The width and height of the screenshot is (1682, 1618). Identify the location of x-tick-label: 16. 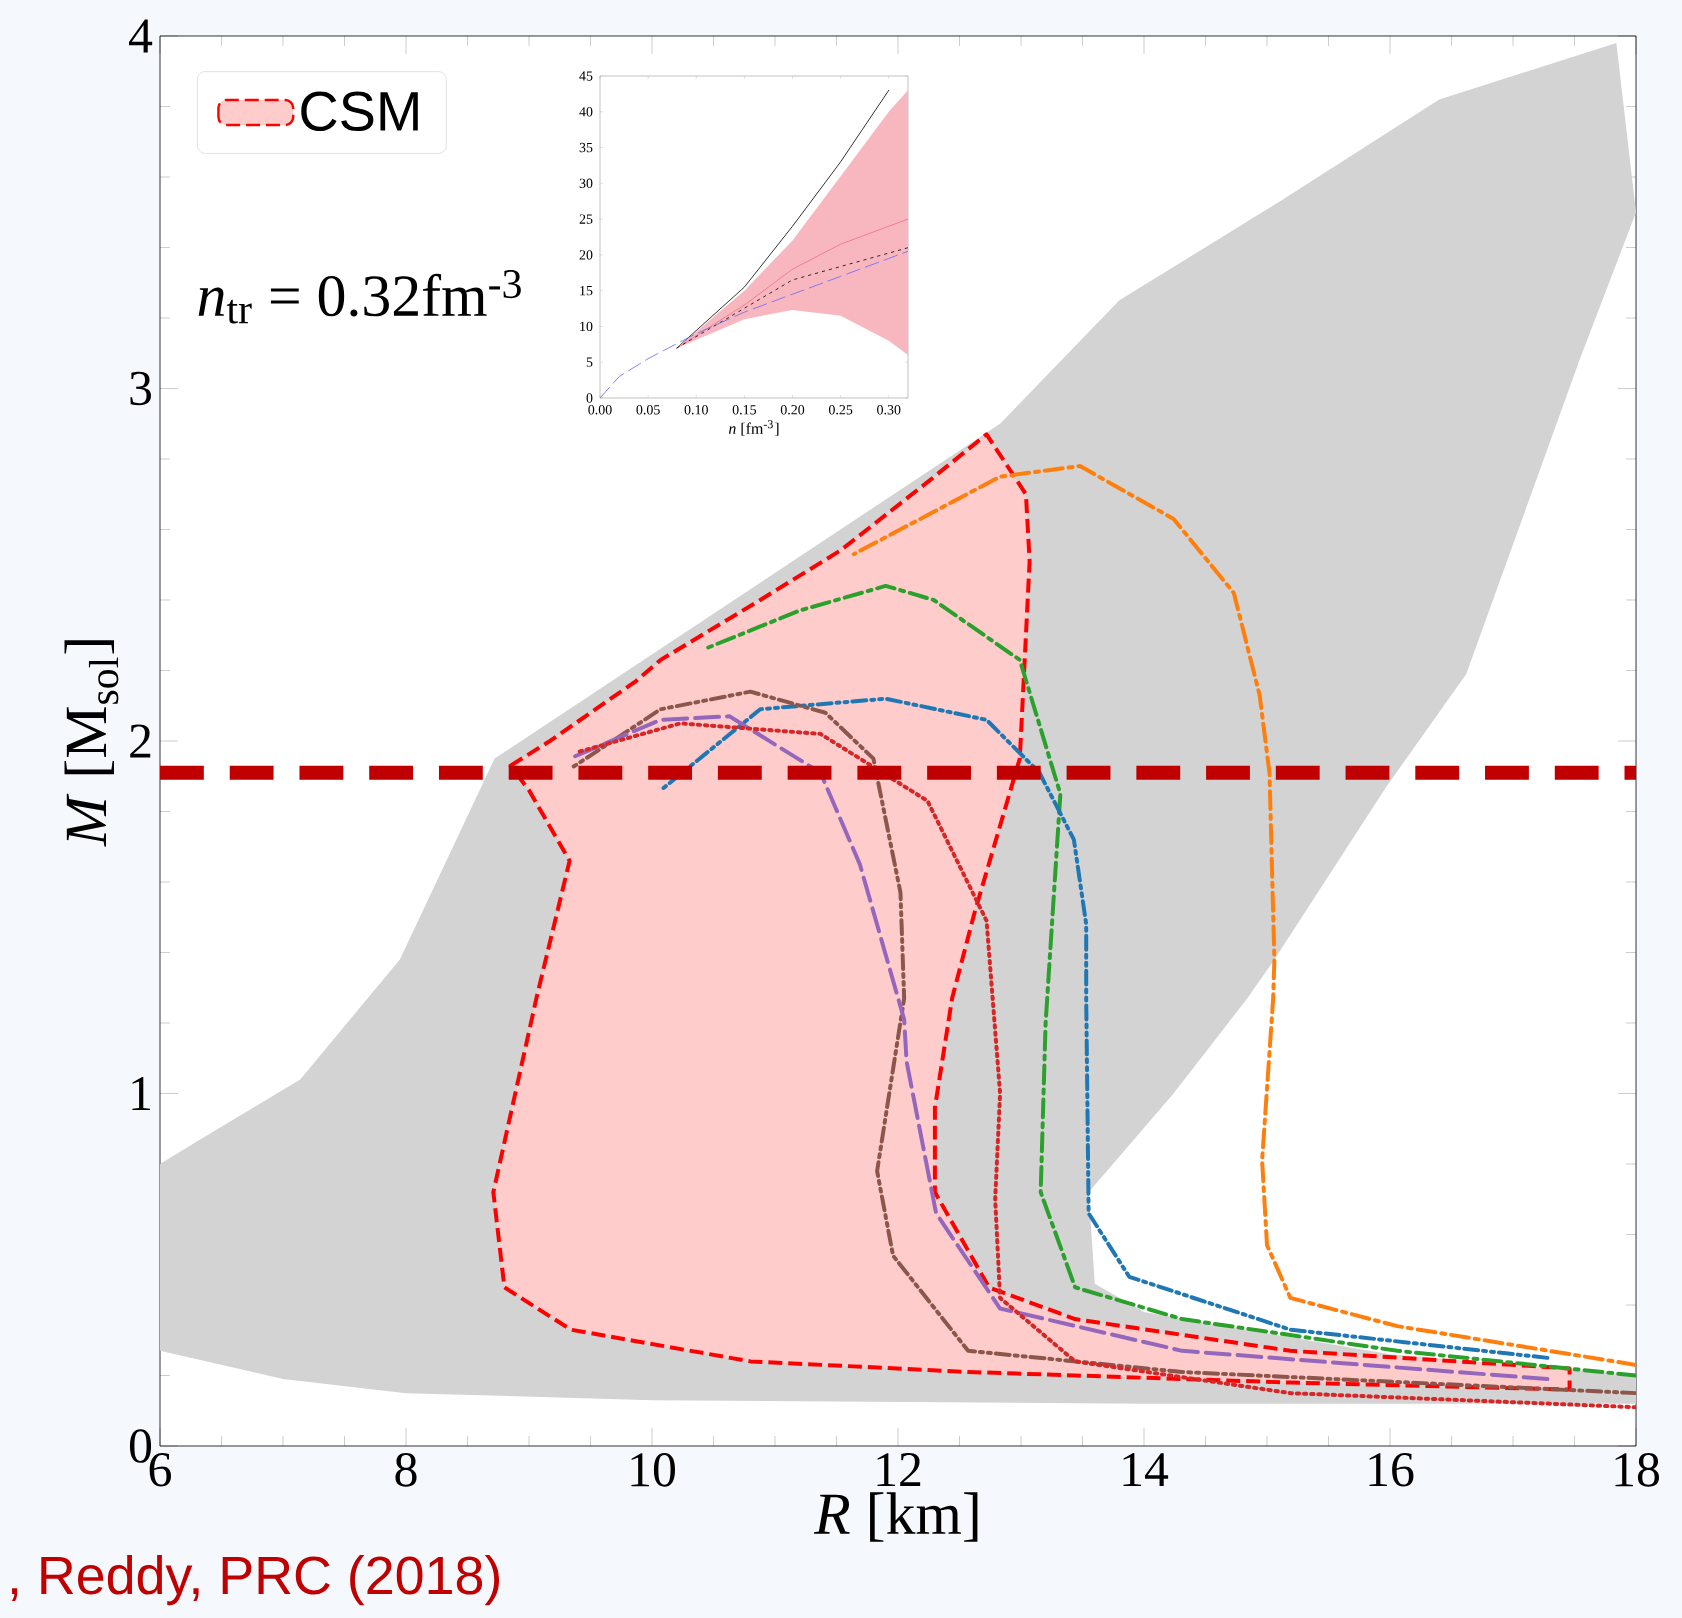
(1391, 1470).